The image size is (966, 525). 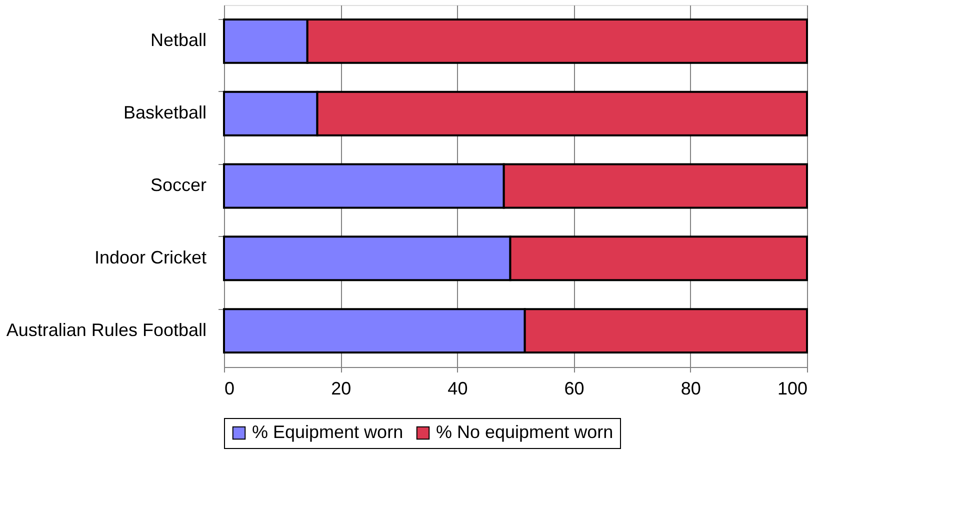 I want to click on x-tick-label: 40, so click(x=458, y=388).